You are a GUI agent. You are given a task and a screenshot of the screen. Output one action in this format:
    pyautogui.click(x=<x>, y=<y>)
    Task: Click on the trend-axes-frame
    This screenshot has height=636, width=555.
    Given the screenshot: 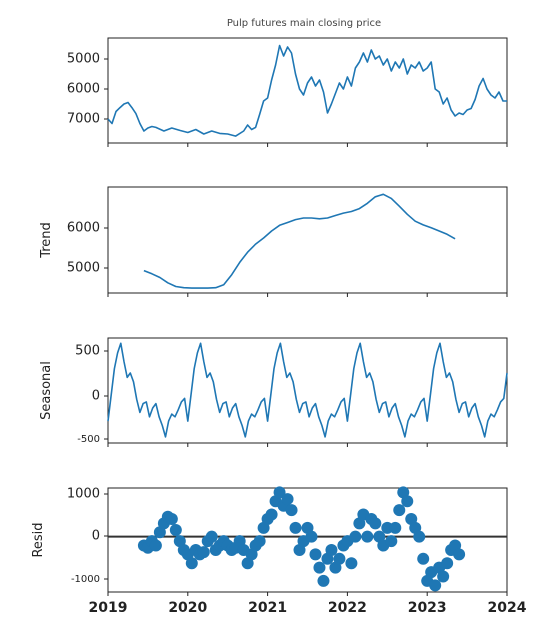 What is the action you would take?
    pyautogui.click(x=307, y=240)
    